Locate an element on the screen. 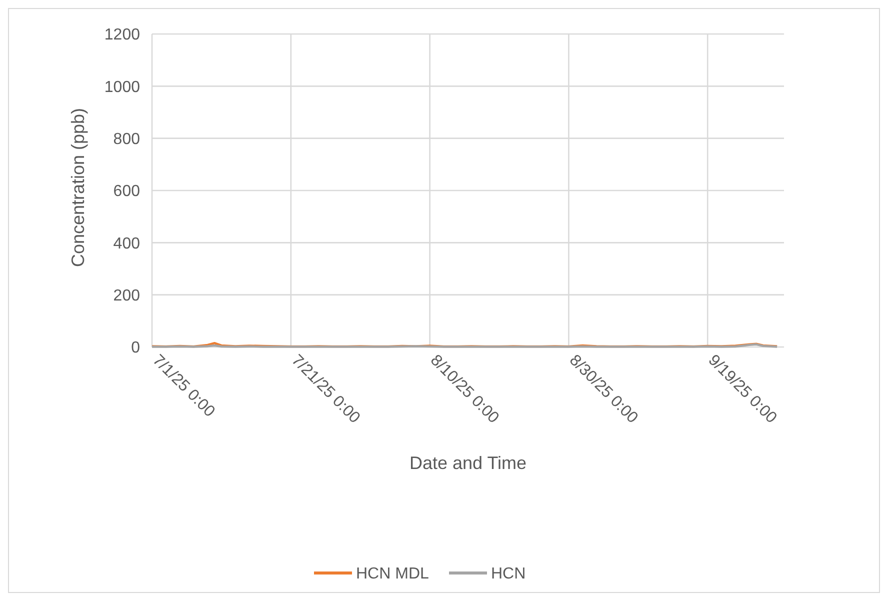  y-tick-label: 600 is located at coordinates (126, 191).